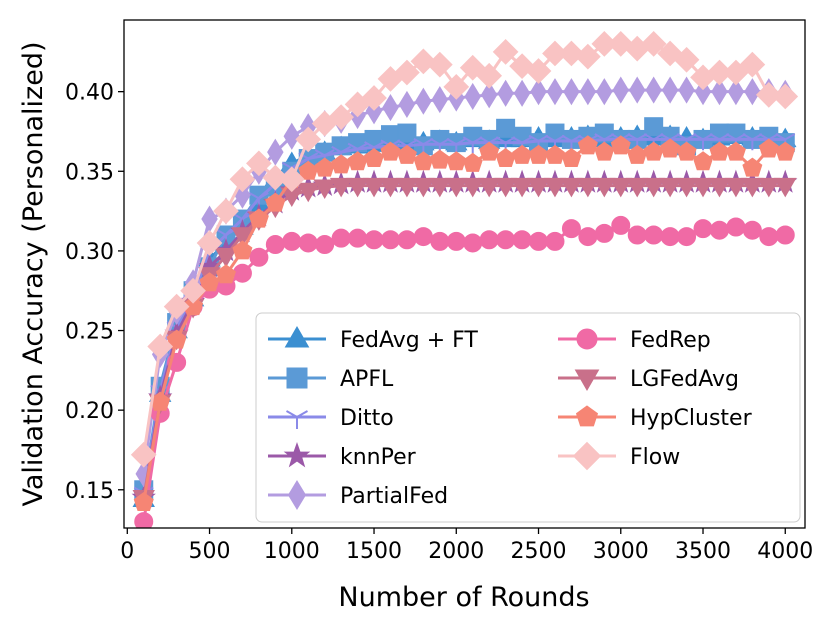 Image resolution: width=830 pixels, height=627 pixels. I want to click on legend-item-partialfed: PartialFed, so click(358, 495).